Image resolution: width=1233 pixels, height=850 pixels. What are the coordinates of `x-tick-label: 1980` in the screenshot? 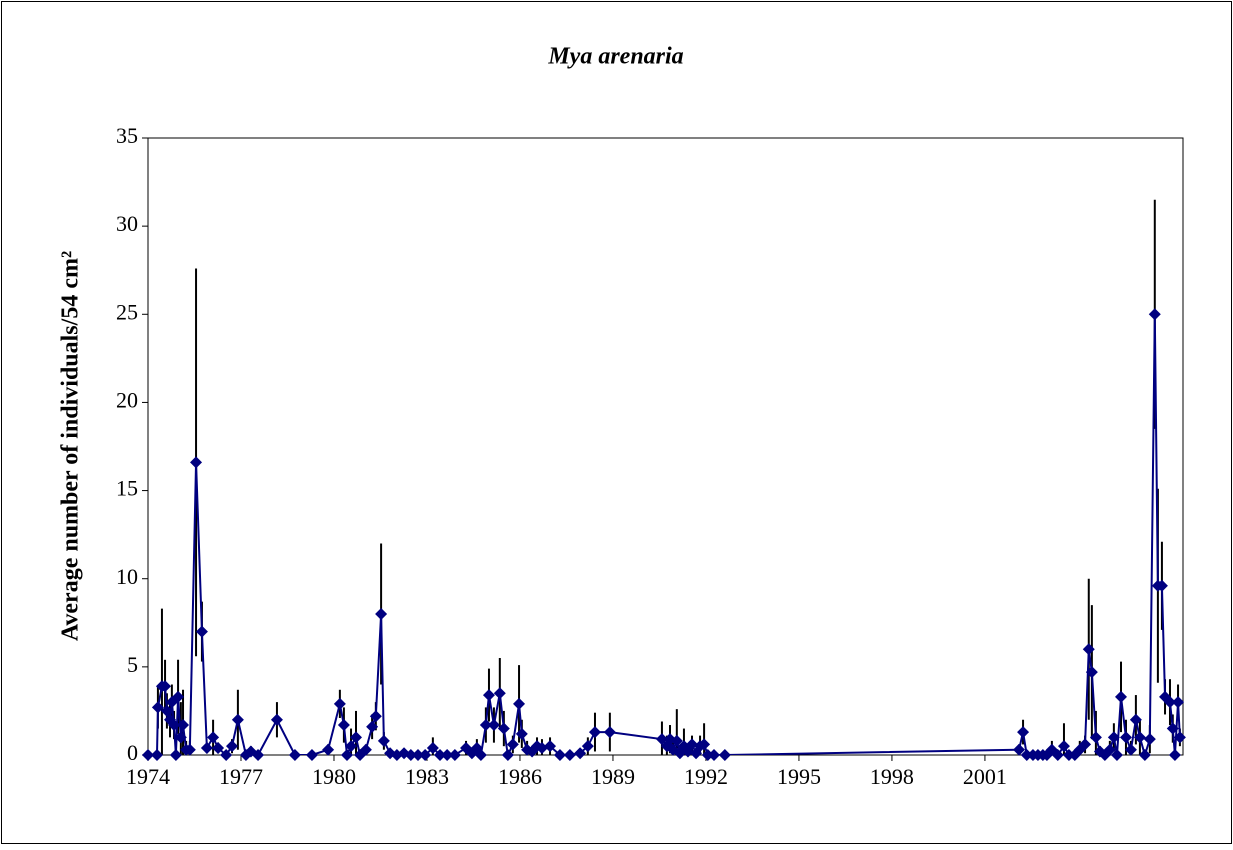 It's located at (334, 776).